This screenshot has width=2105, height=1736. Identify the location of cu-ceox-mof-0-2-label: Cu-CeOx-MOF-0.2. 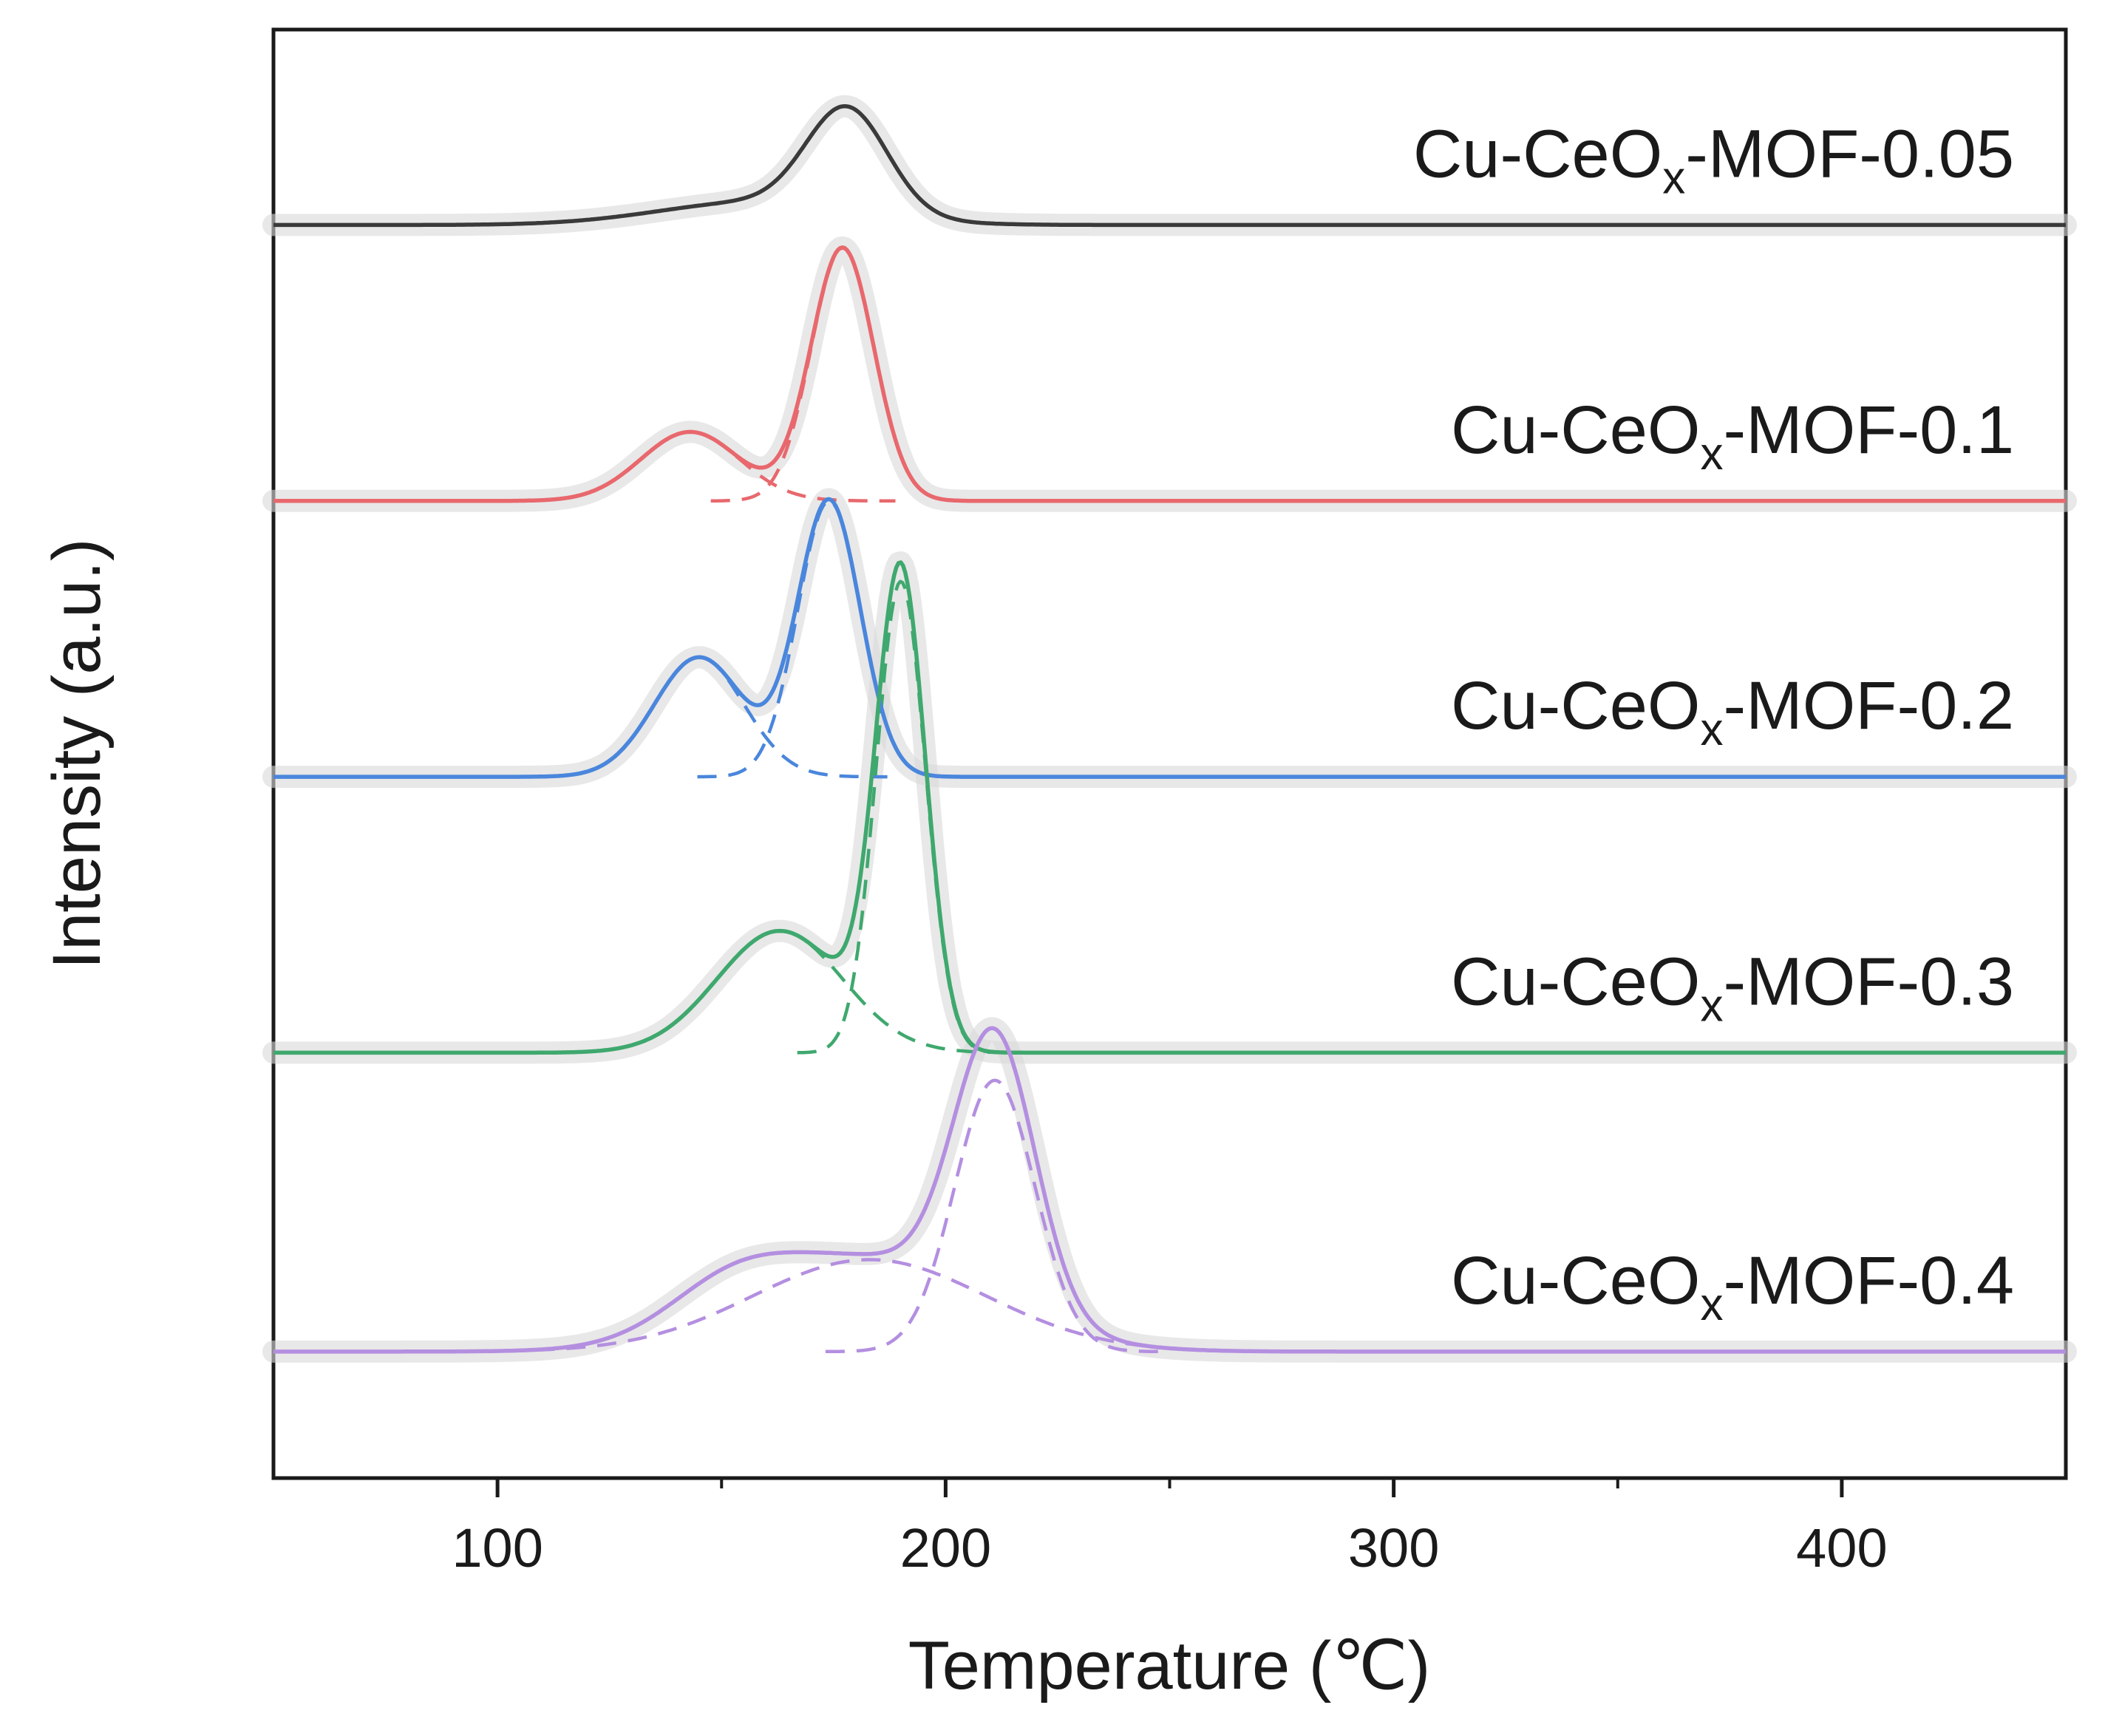
(1732, 711).